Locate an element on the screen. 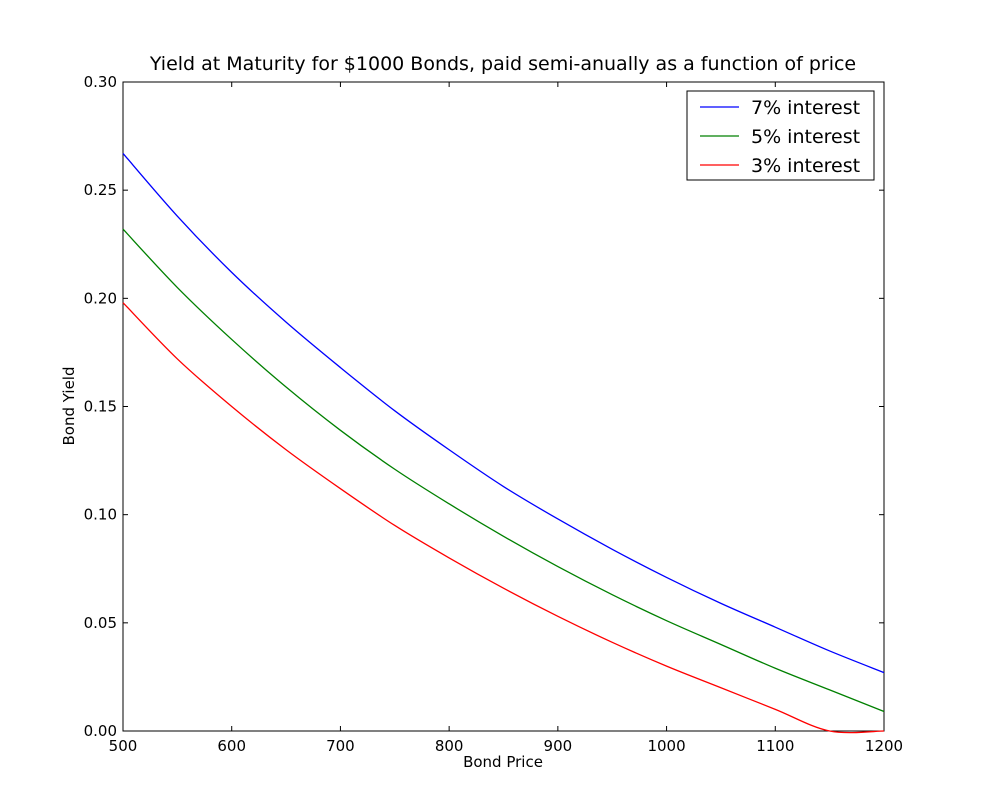 This screenshot has width=982, height=812. y-tick-label: 0.10 is located at coordinates (100, 515).